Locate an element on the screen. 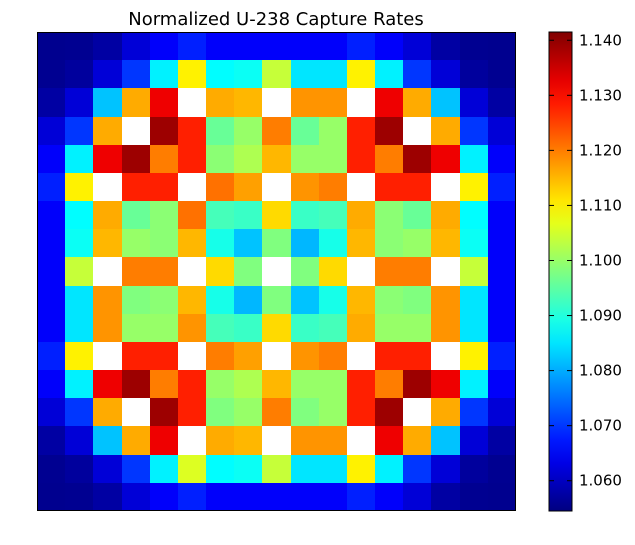  colorbar-tick-label: 1.130 is located at coordinates (600, 95).